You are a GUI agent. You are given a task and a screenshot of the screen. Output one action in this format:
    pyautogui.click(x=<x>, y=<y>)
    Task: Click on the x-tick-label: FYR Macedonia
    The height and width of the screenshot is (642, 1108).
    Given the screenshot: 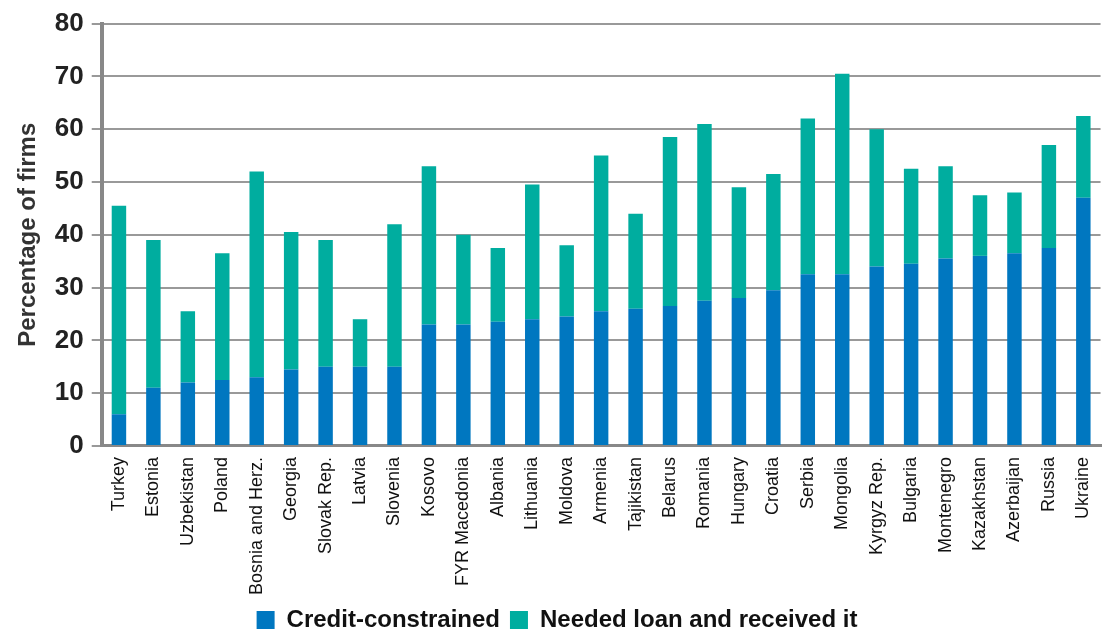 What is the action you would take?
    pyautogui.click(x=462, y=520)
    